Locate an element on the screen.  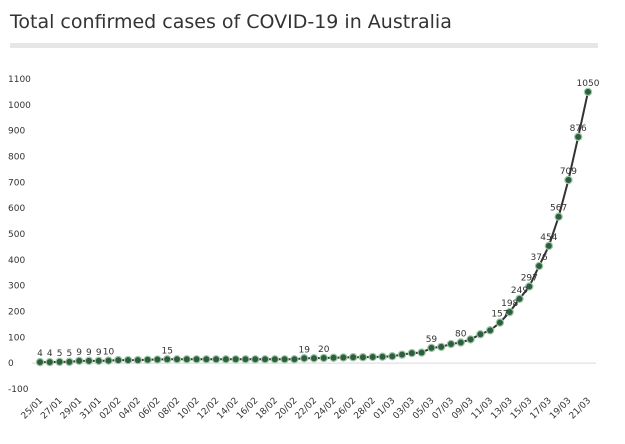
y-tick-label: 900 is located at coordinates (16, 132).